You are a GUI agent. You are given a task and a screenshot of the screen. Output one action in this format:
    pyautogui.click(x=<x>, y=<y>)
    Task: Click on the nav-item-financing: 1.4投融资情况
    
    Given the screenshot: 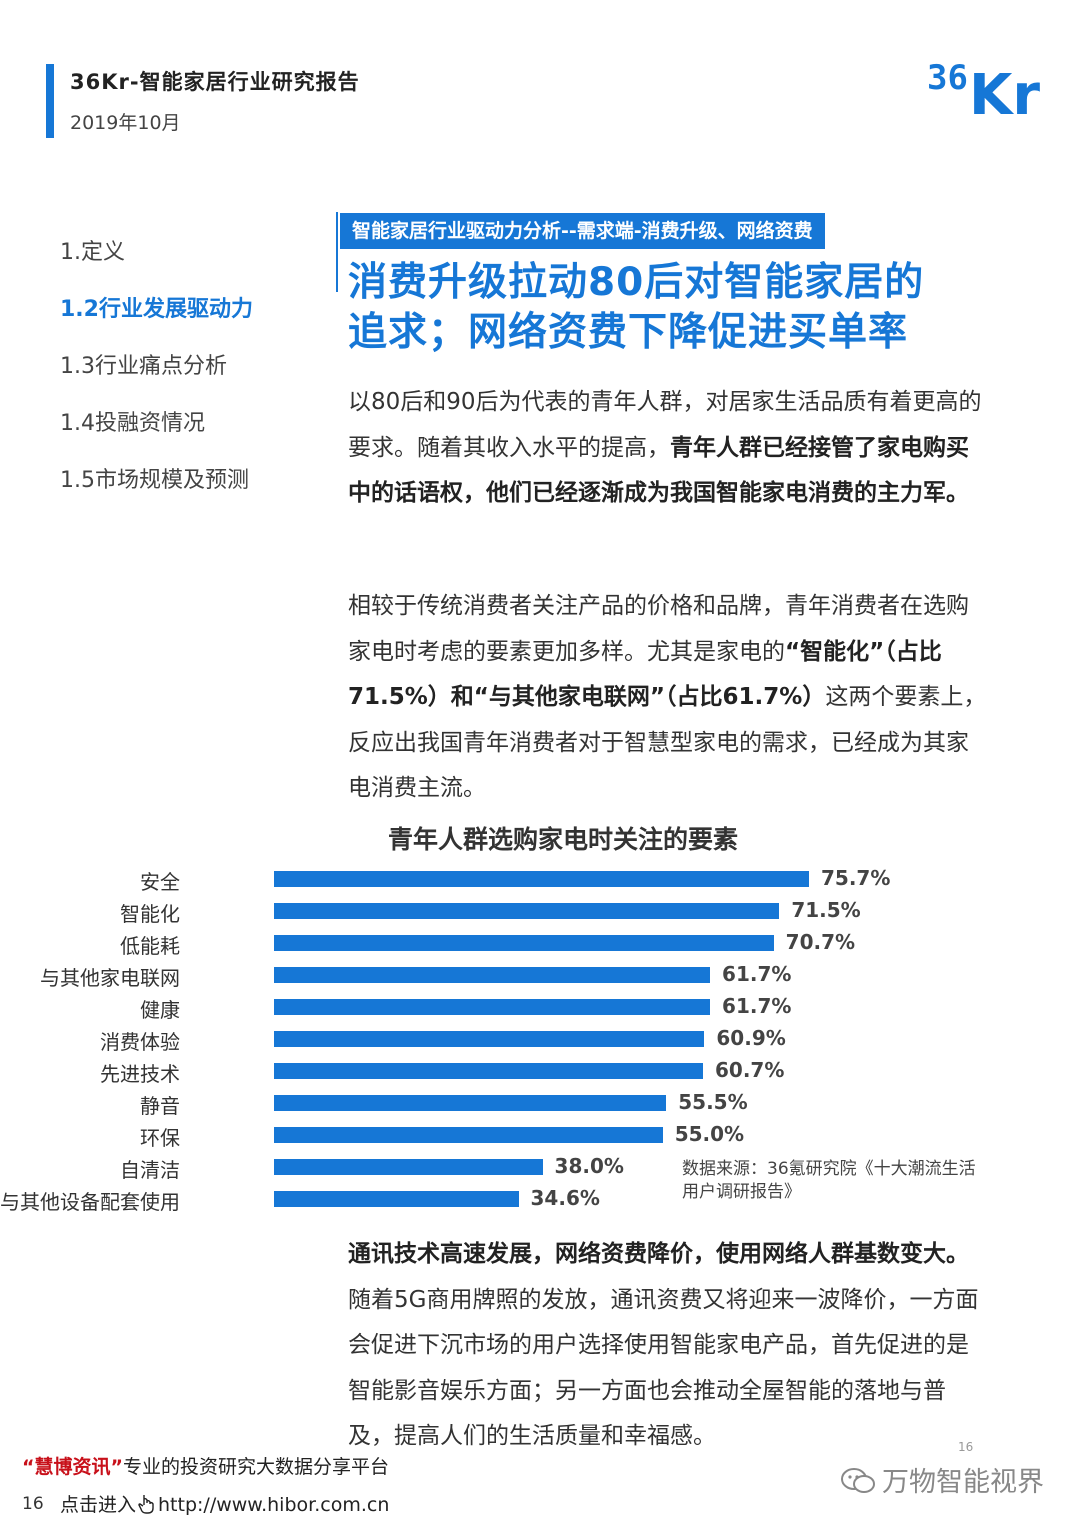 What is the action you would take?
    pyautogui.click(x=132, y=423)
    